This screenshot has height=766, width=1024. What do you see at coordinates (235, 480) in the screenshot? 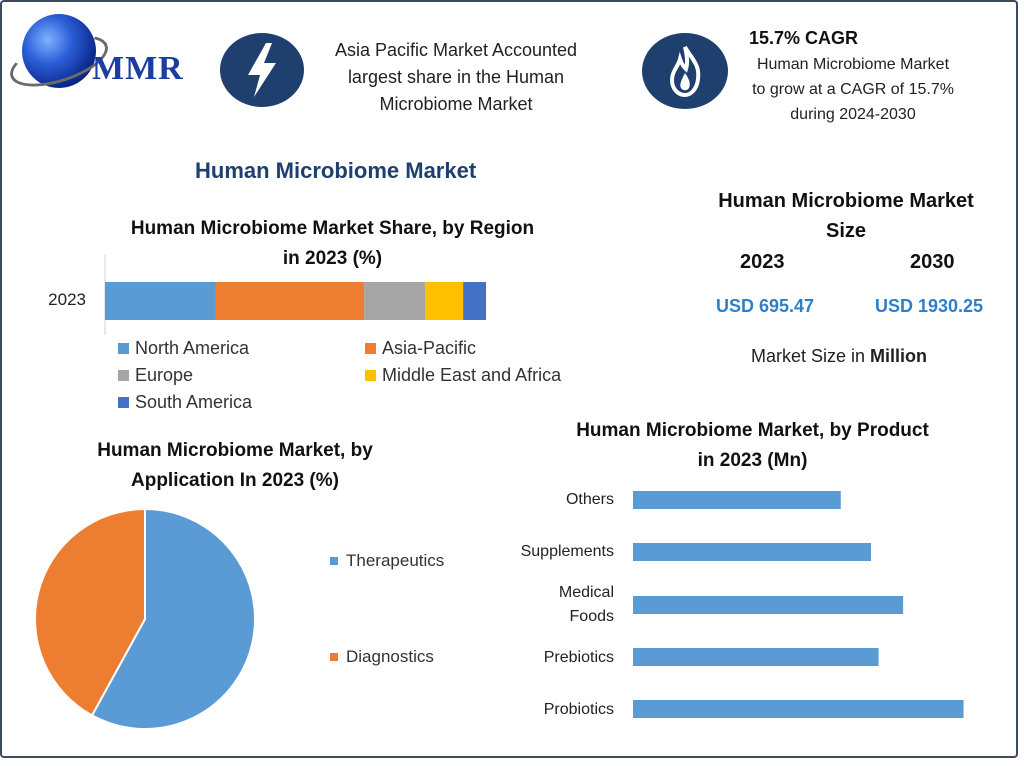
I see `application-title-line: Application In 2023 (%)` at bounding box center [235, 480].